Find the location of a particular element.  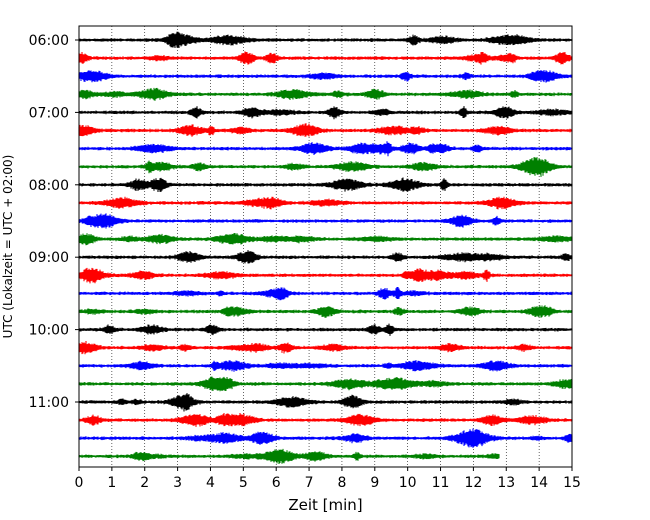

x-tick-label: 6 is located at coordinates (276, 483).